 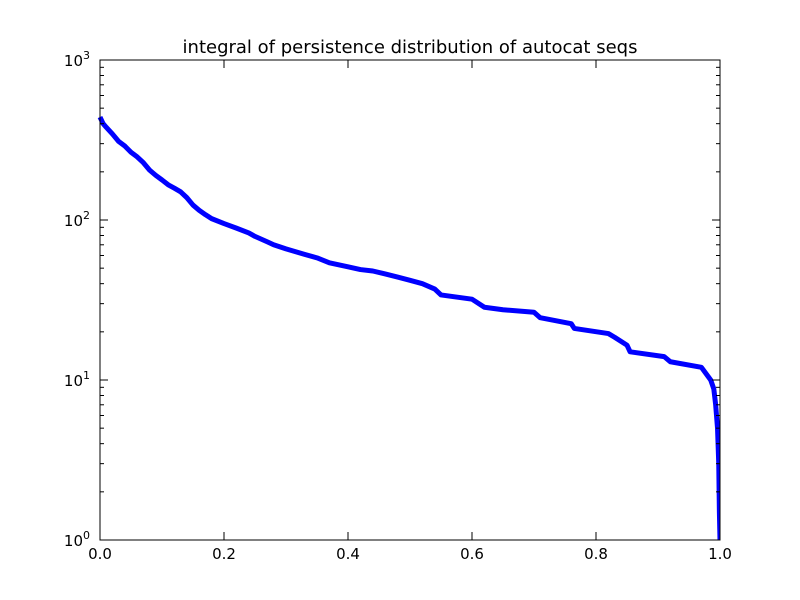 I want to click on x-tick-label: 0.0, so click(x=100, y=554).